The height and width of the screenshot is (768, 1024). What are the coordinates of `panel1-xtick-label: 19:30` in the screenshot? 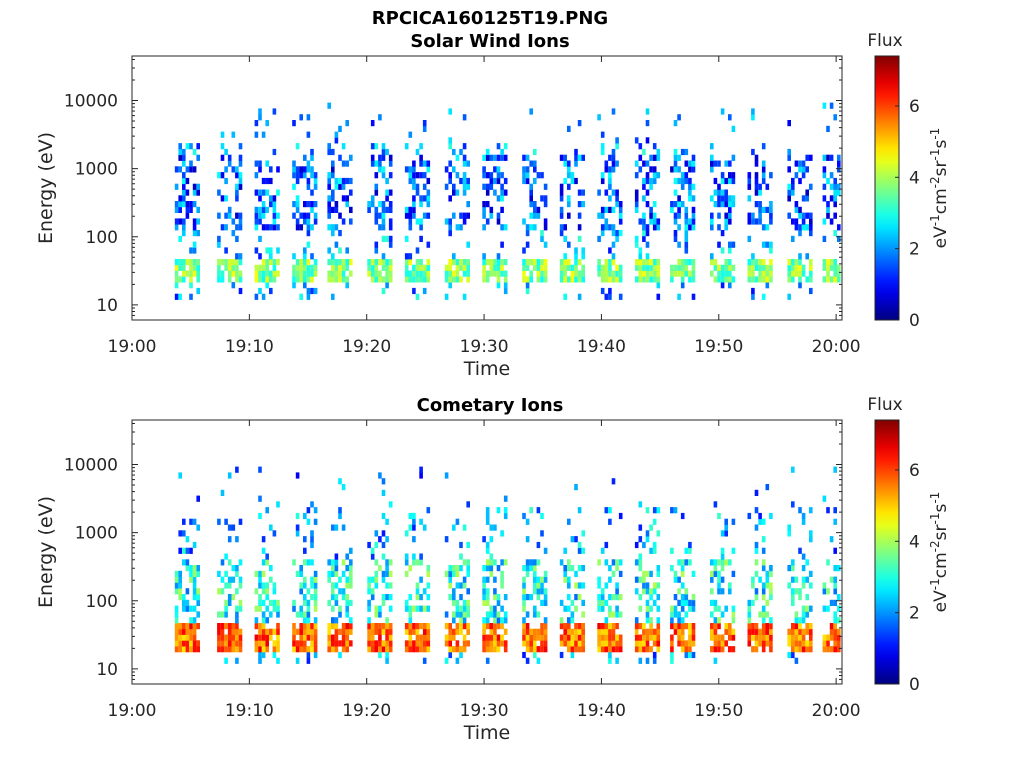 It's located at (484, 347).